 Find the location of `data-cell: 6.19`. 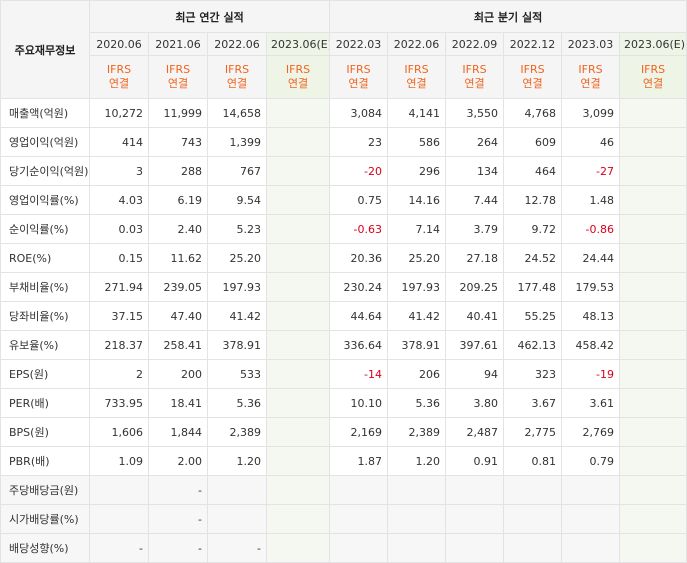

data-cell: 6.19 is located at coordinates (178, 200).